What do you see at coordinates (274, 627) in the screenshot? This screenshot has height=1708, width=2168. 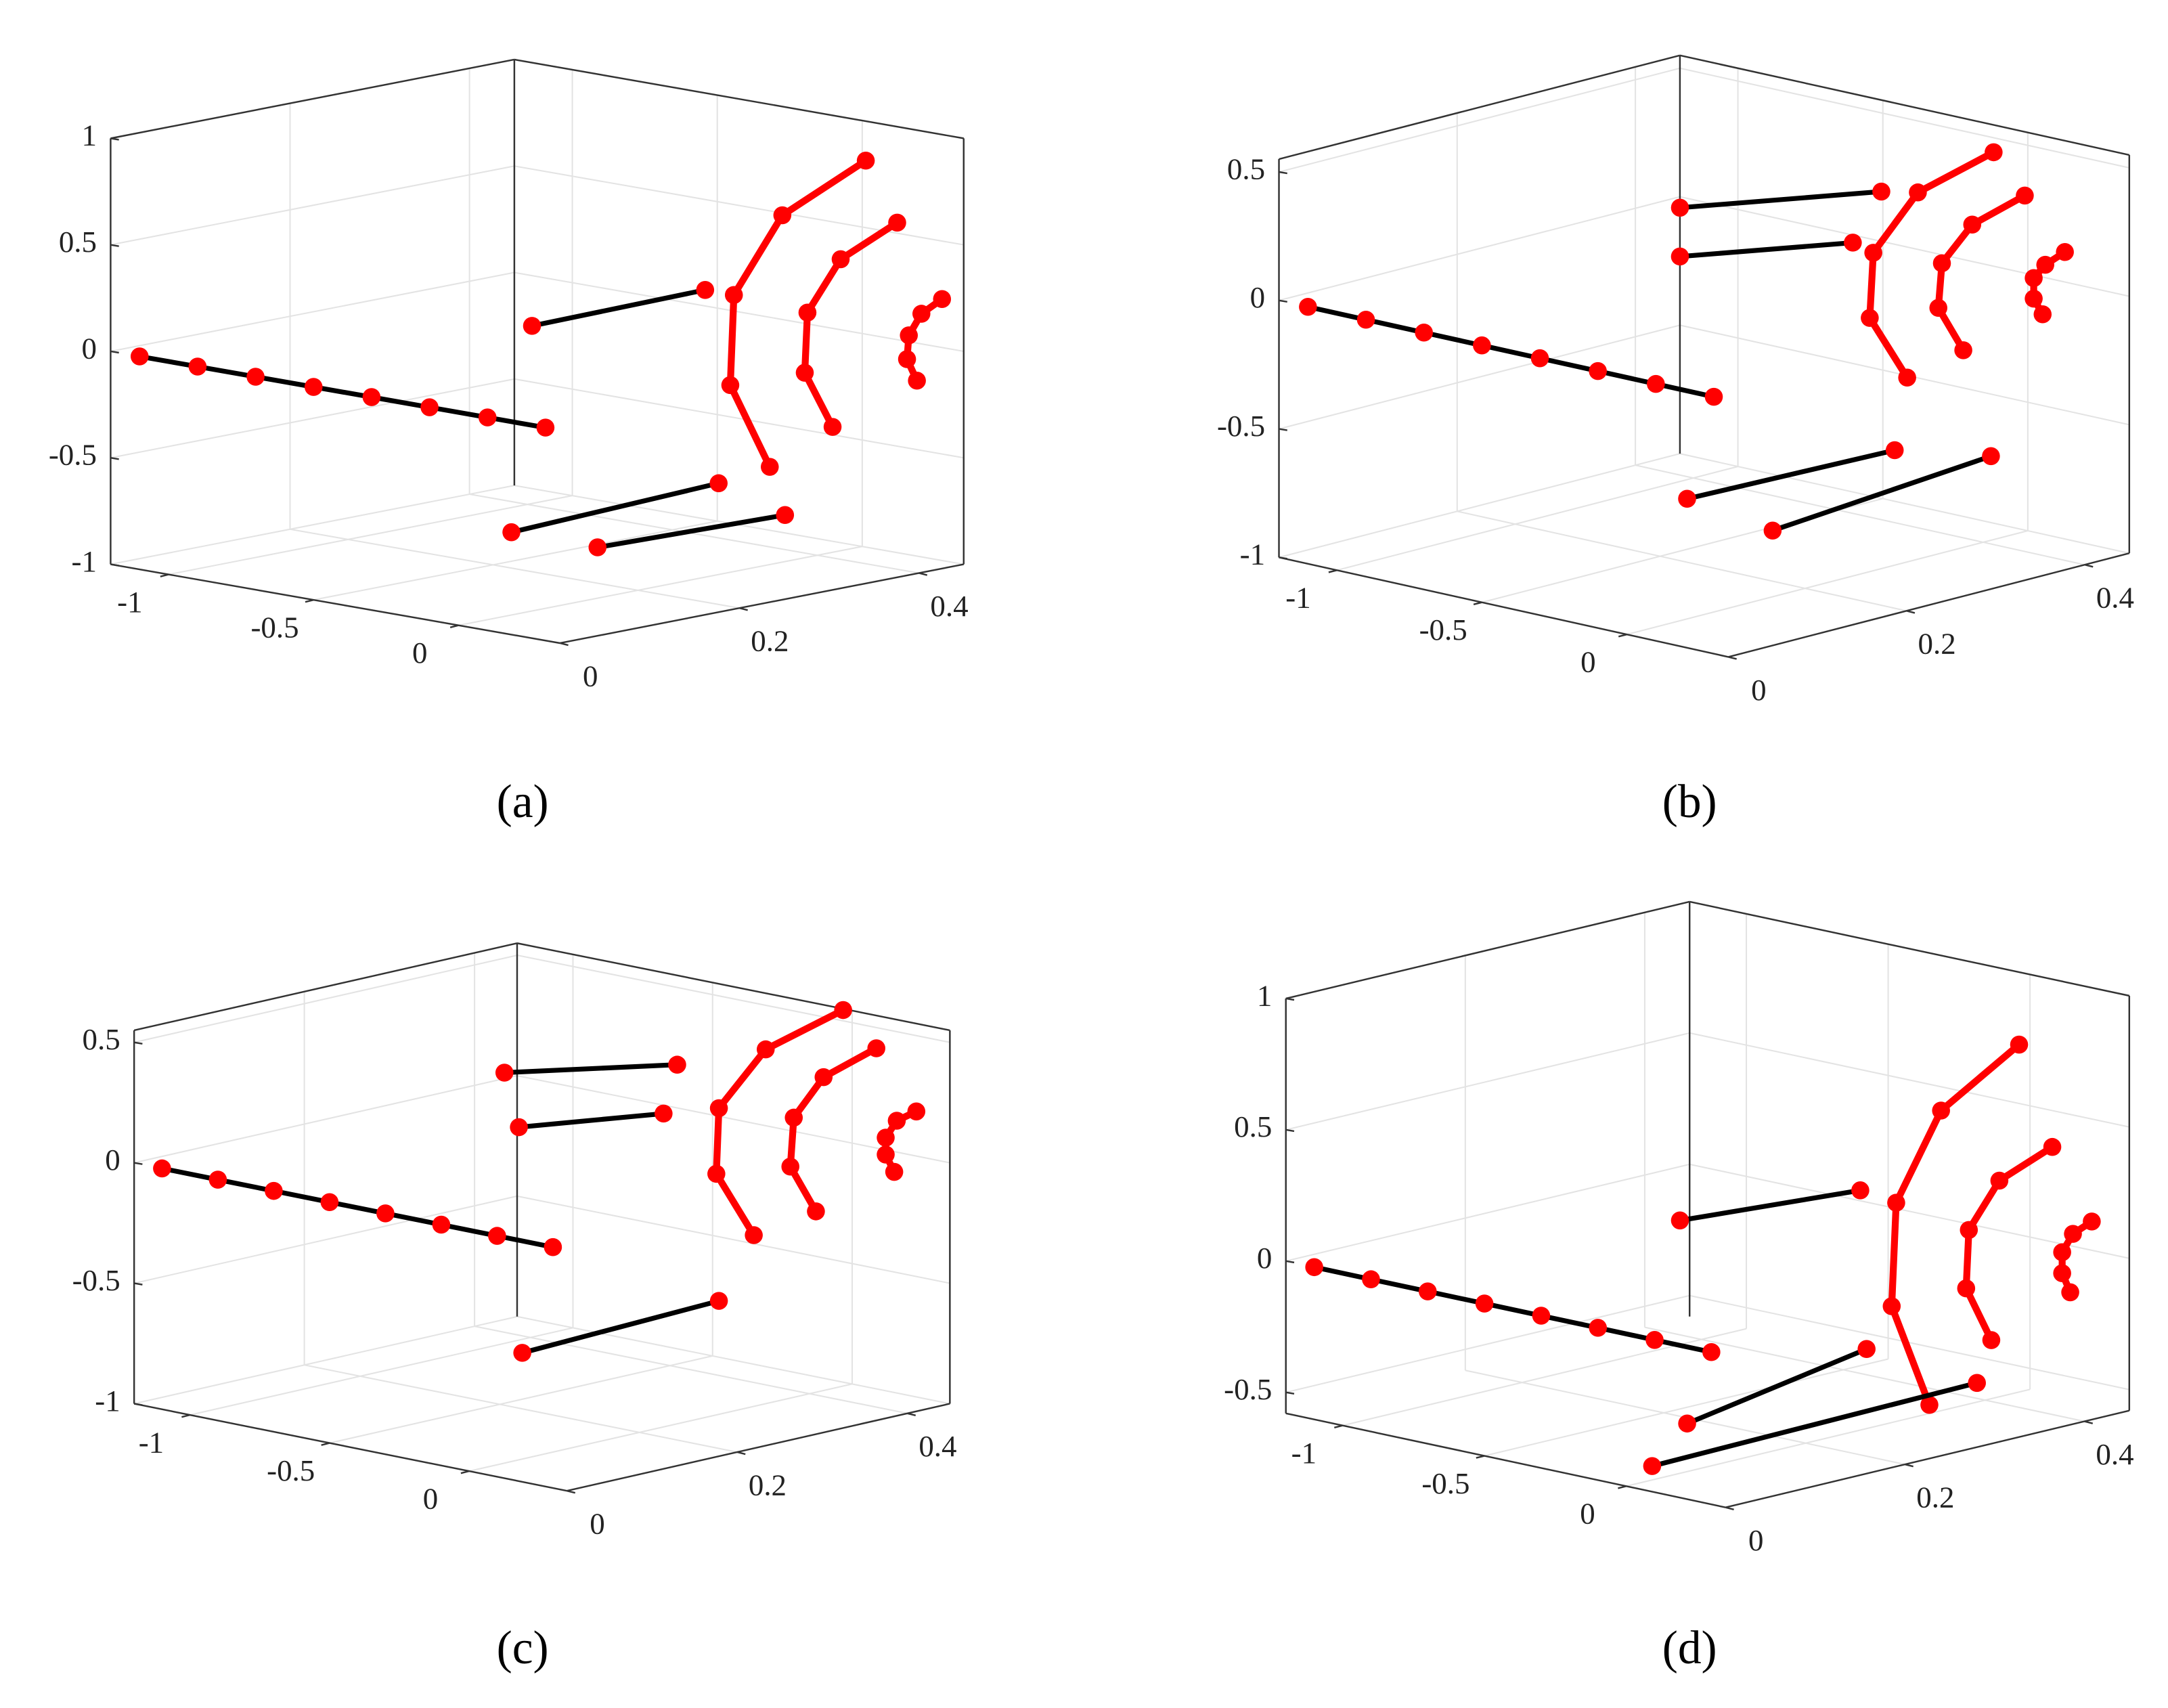 I see `x-tick-label: -0.5` at bounding box center [274, 627].